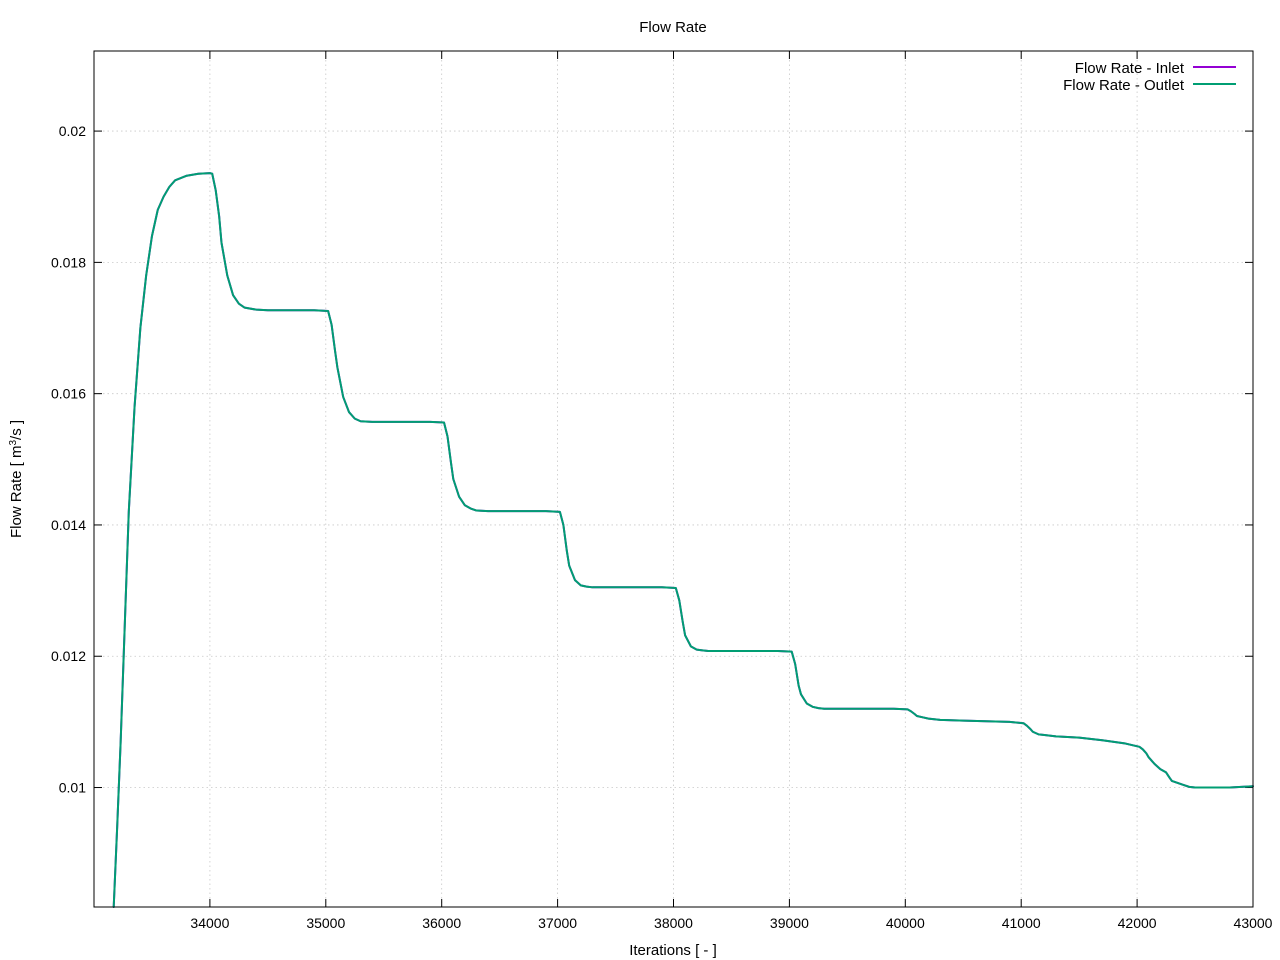 This screenshot has width=1280, height=960. Describe the element at coordinates (673, 950) in the screenshot. I see `x-axis-label: Iterations [ - ]` at that location.